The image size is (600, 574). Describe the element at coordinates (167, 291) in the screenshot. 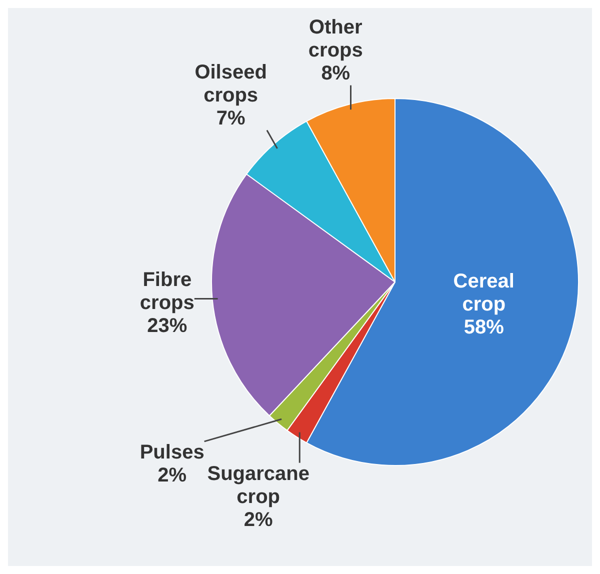

I see `slice-label: Fibre crops` at that location.